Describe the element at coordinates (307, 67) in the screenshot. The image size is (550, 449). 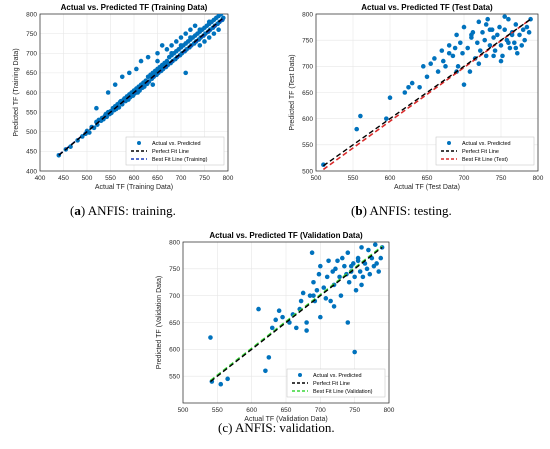
I see `y-tick-label: 700` at that location.